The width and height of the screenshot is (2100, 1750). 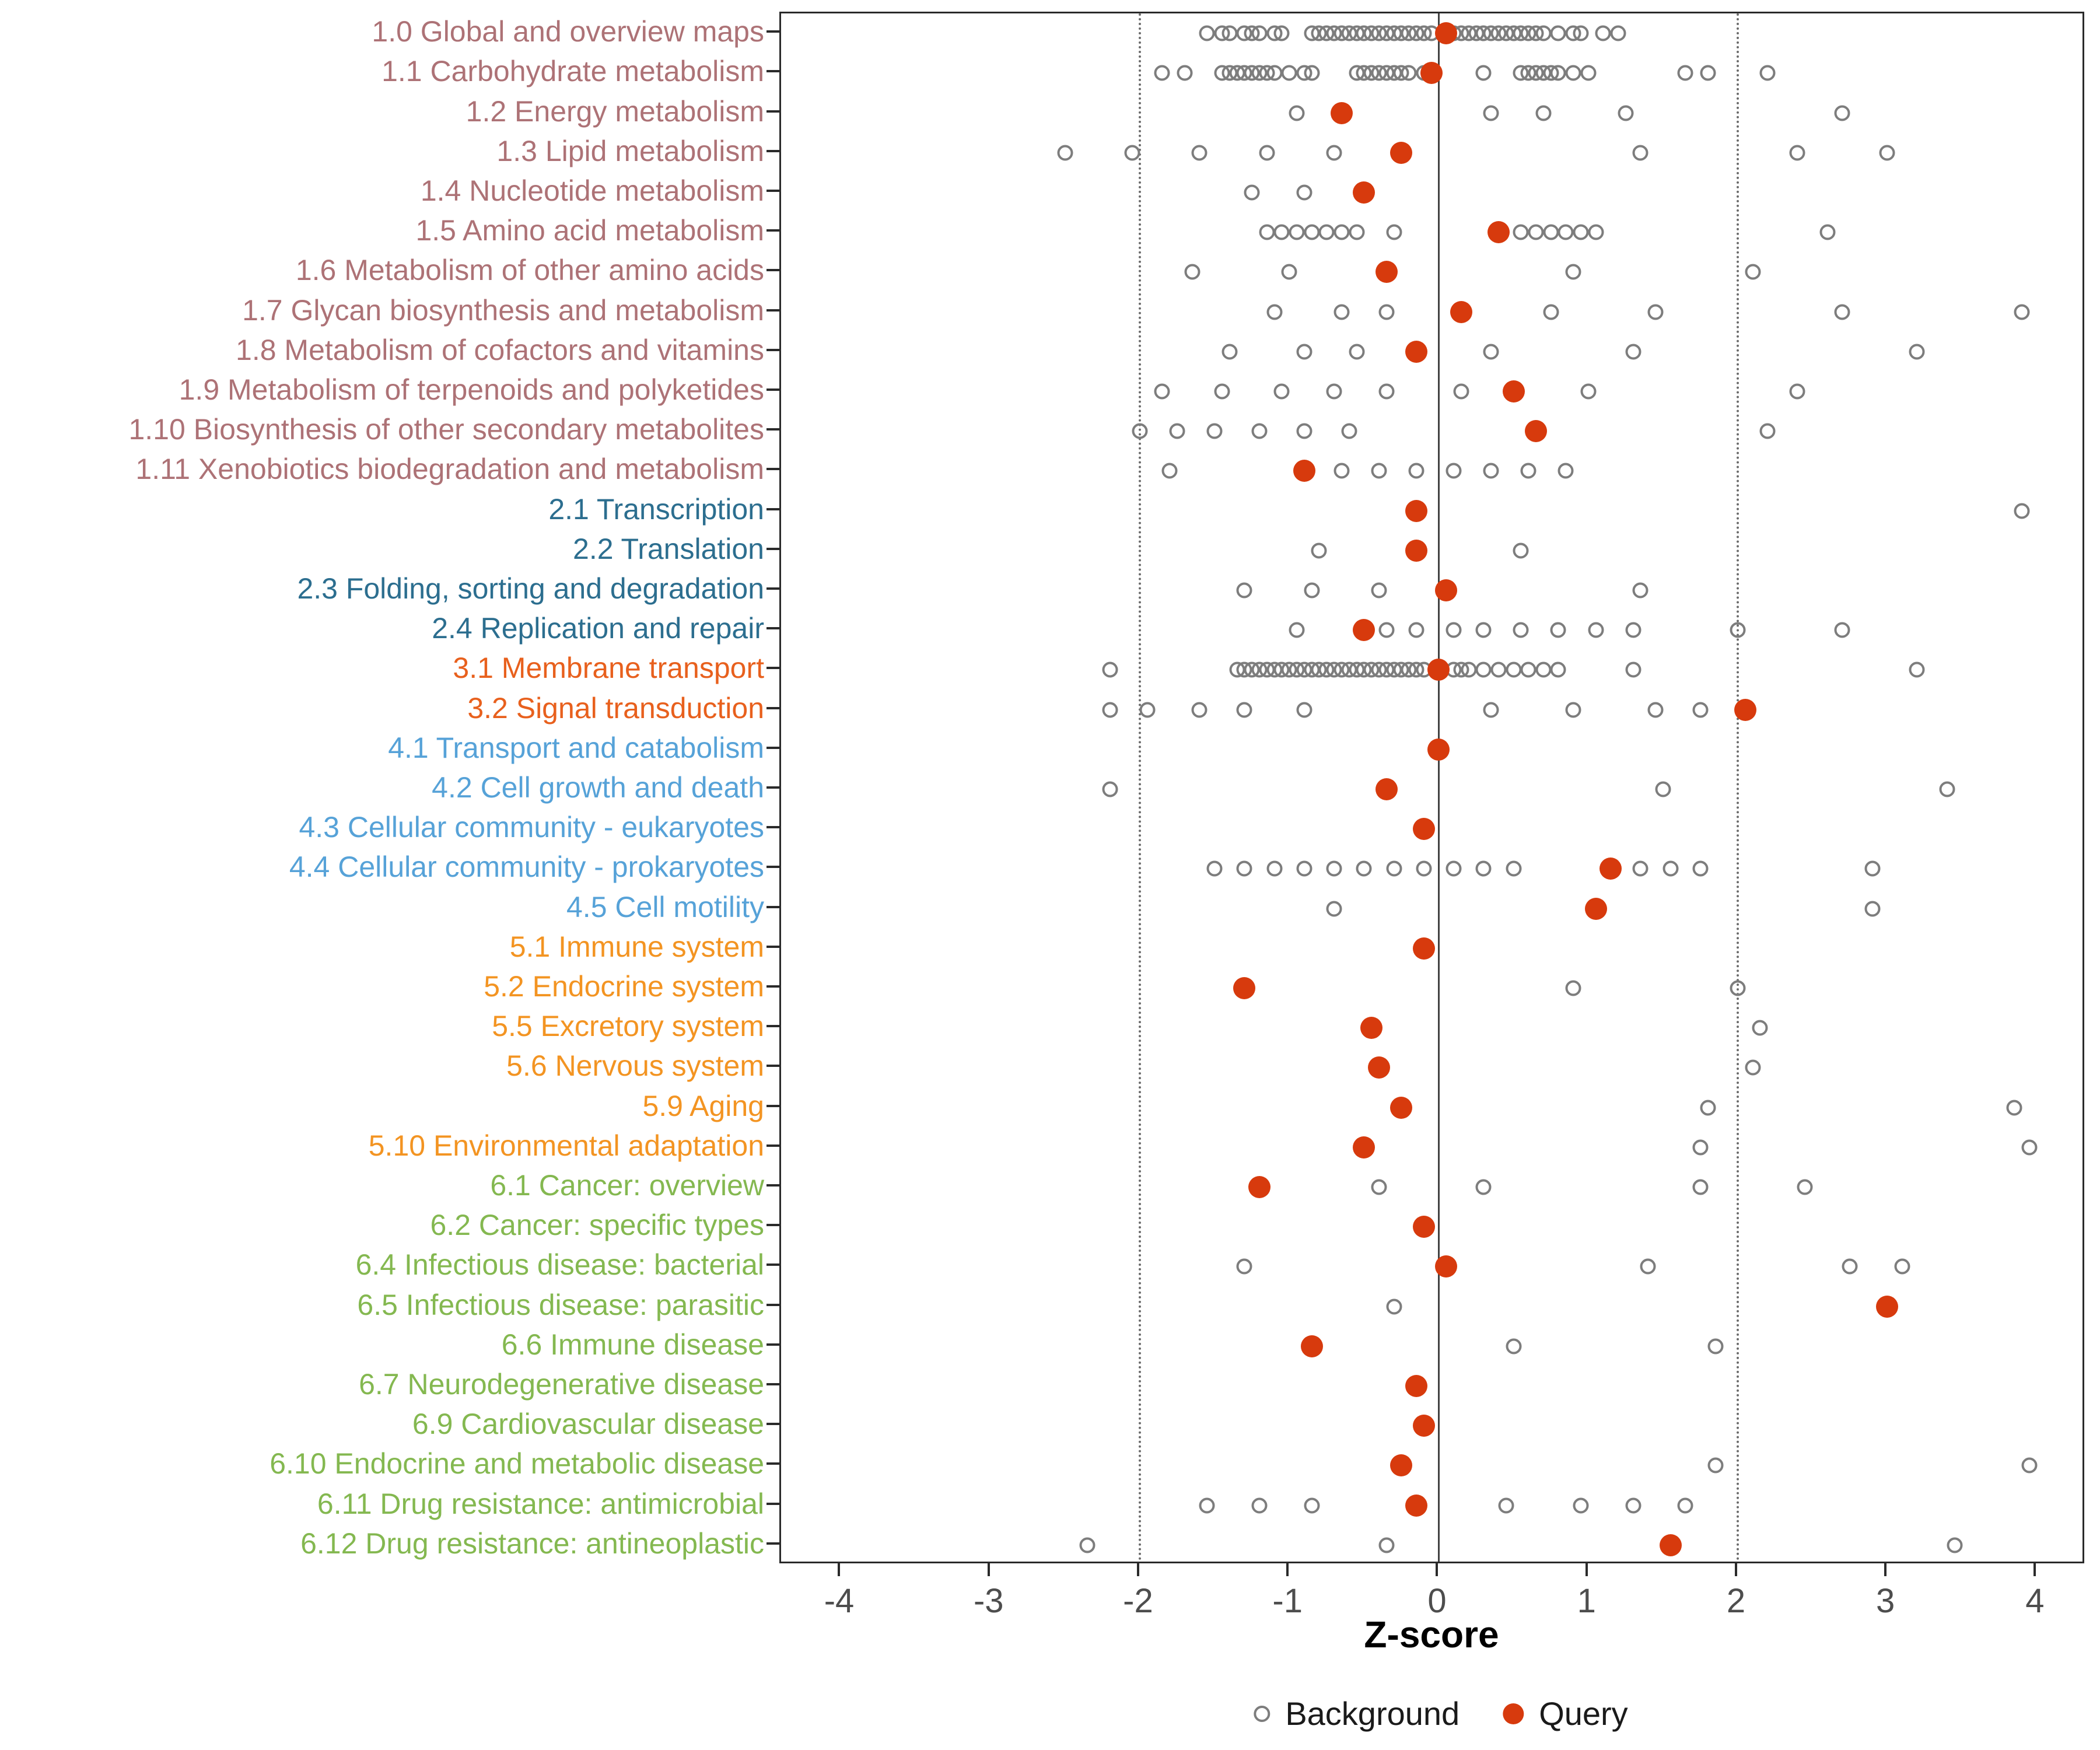 I want to click on x-axis-tick-label: -1, so click(x=1287, y=1601).